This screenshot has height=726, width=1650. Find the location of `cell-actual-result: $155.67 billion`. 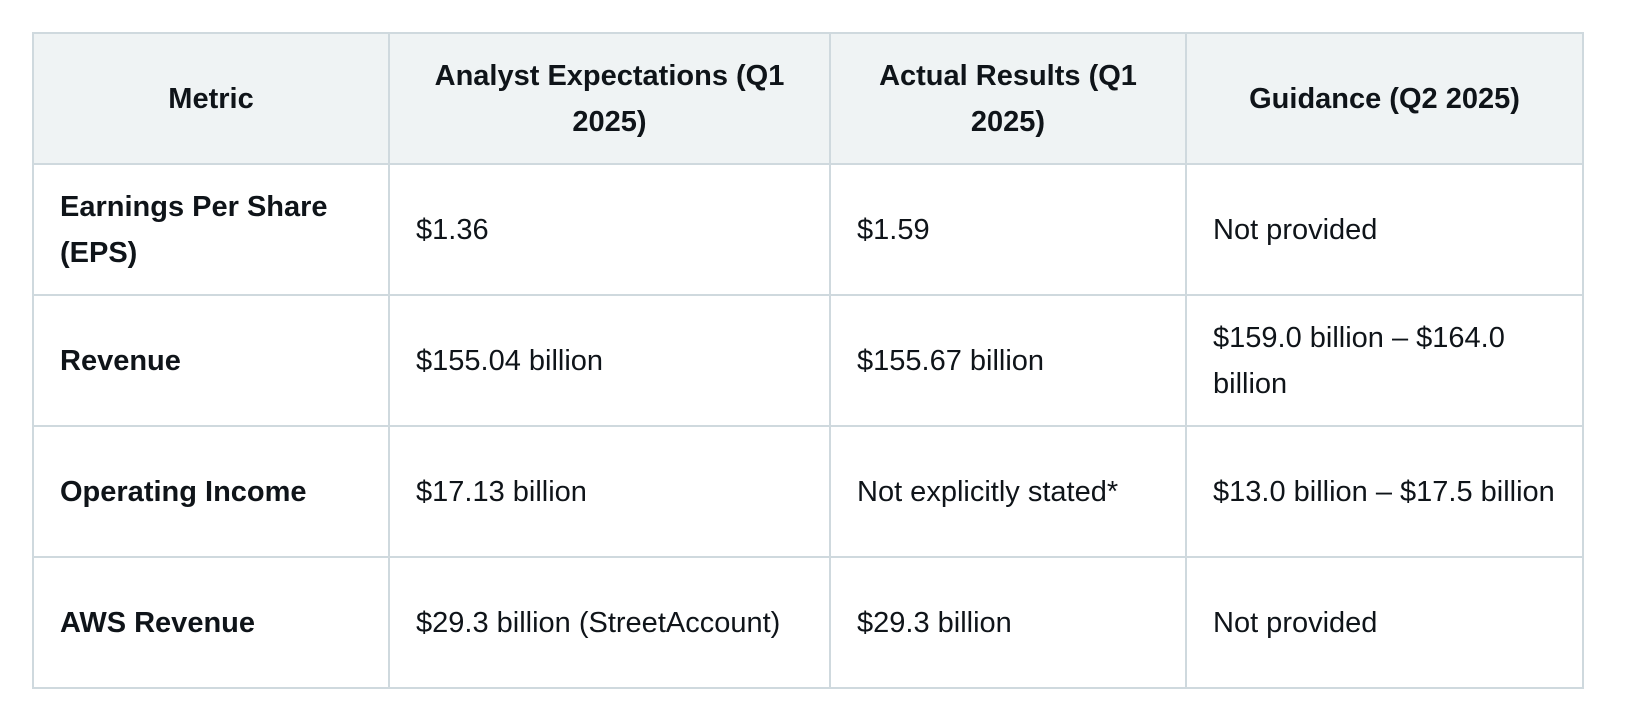

cell-actual-result: $155.67 billion is located at coordinates (1008, 360).